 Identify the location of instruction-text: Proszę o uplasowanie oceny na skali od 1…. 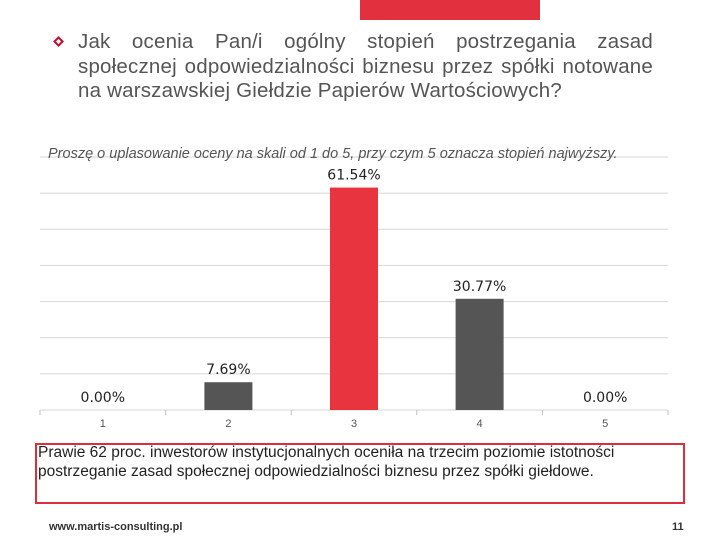
(333, 154).